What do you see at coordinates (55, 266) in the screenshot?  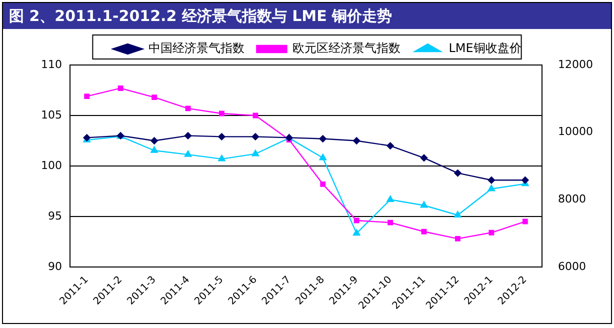 I see `y-tick-label: 90` at bounding box center [55, 266].